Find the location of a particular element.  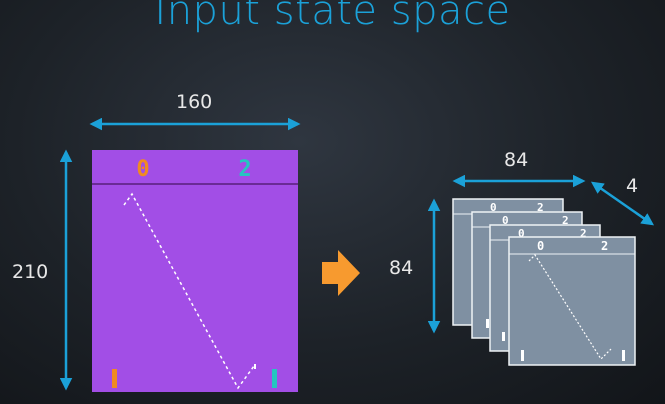

output-frame-1: 0 2 is located at coordinates (572, 301).